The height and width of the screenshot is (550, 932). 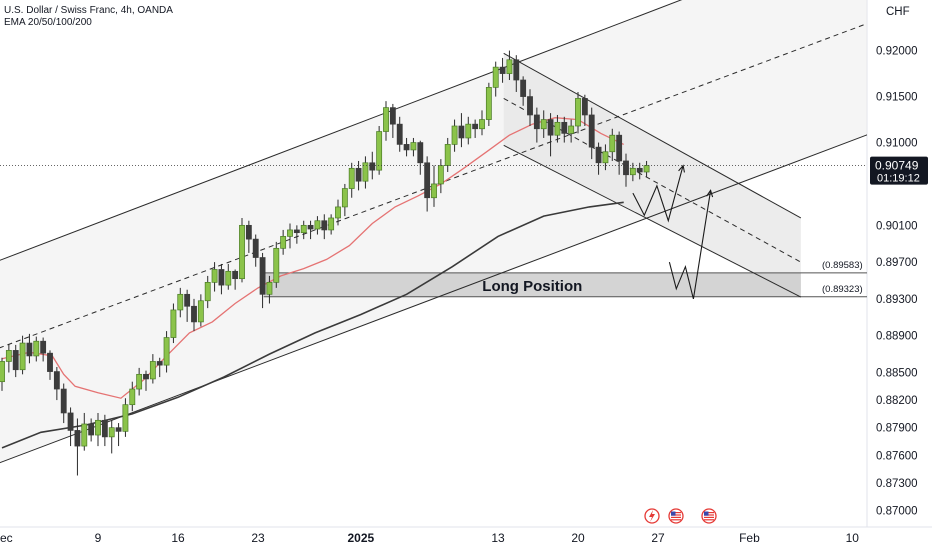 What do you see at coordinates (652, 135) in the screenshot?
I see `falling-channel-upper-line` at bounding box center [652, 135].